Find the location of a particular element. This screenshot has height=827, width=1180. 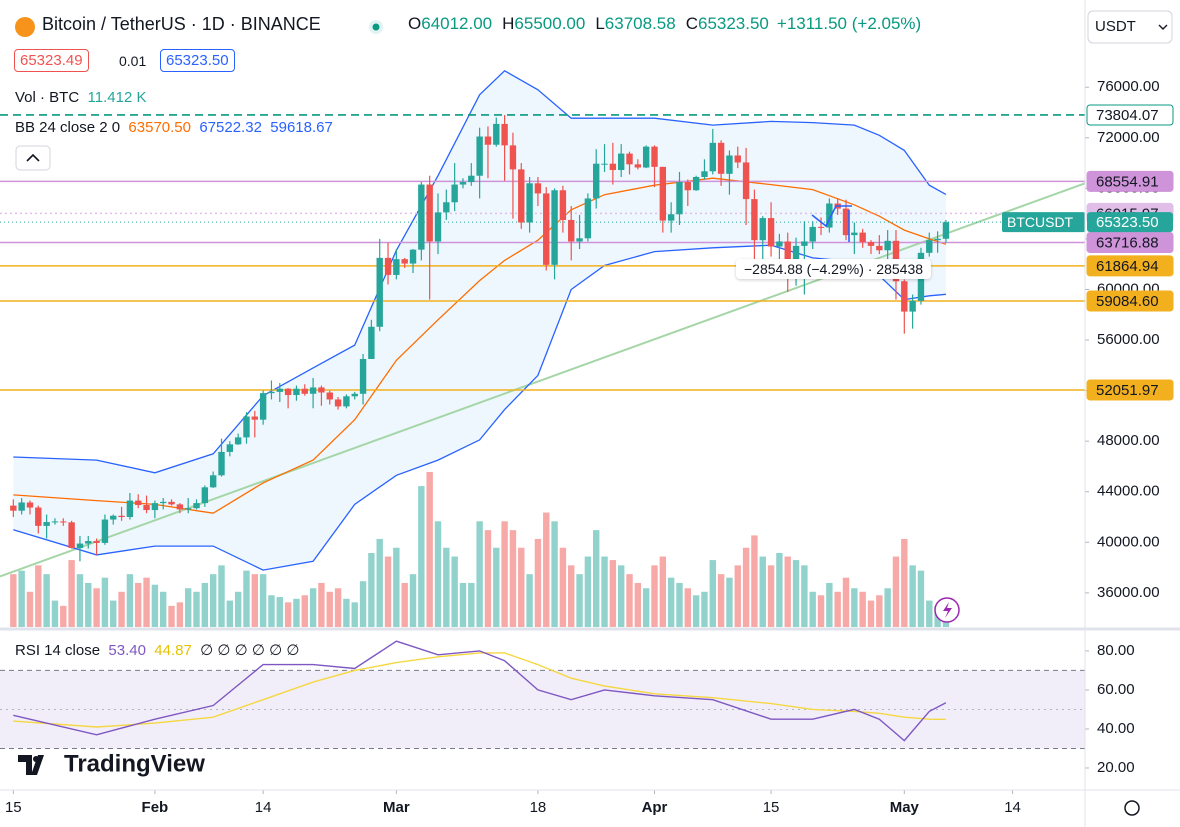

spread: 0.01 is located at coordinates (133, 61).